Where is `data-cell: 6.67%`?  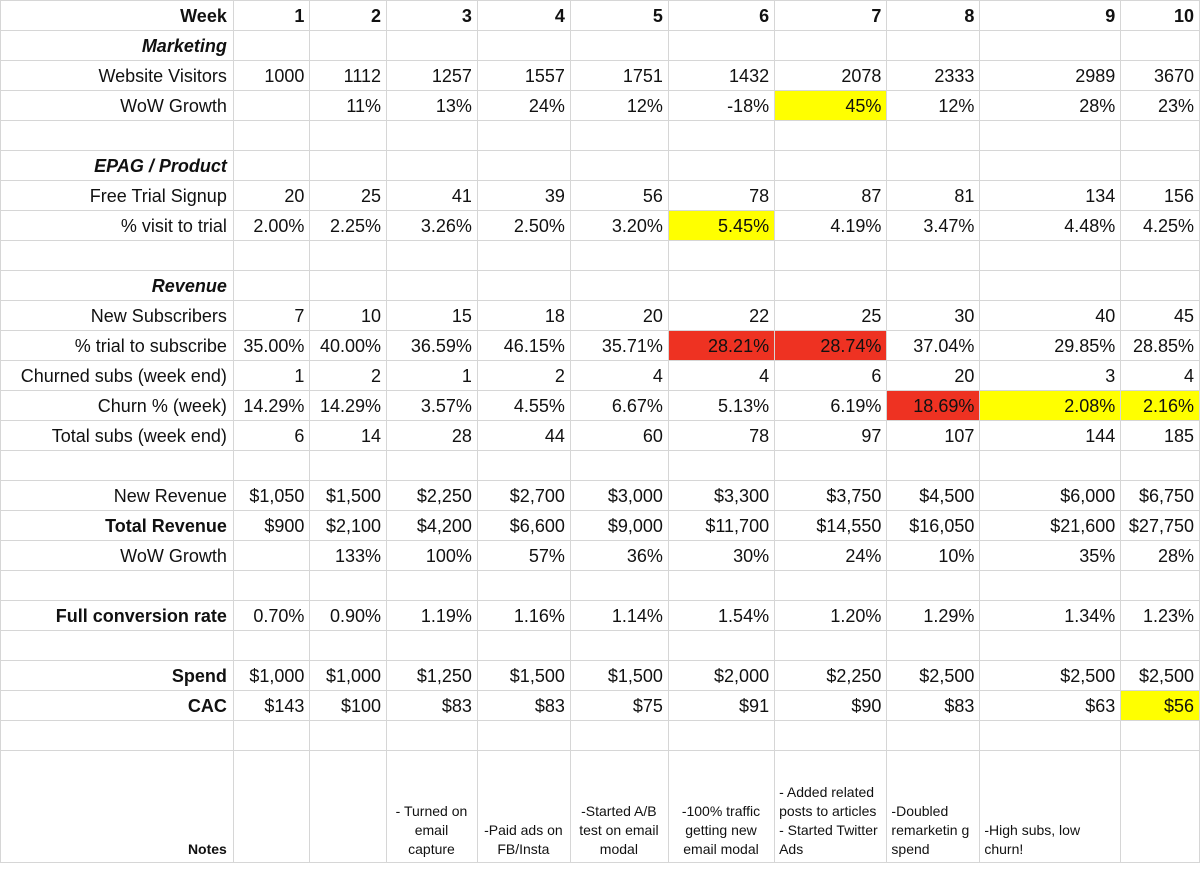
data-cell: 6.67% is located at coordinates (619, 405).